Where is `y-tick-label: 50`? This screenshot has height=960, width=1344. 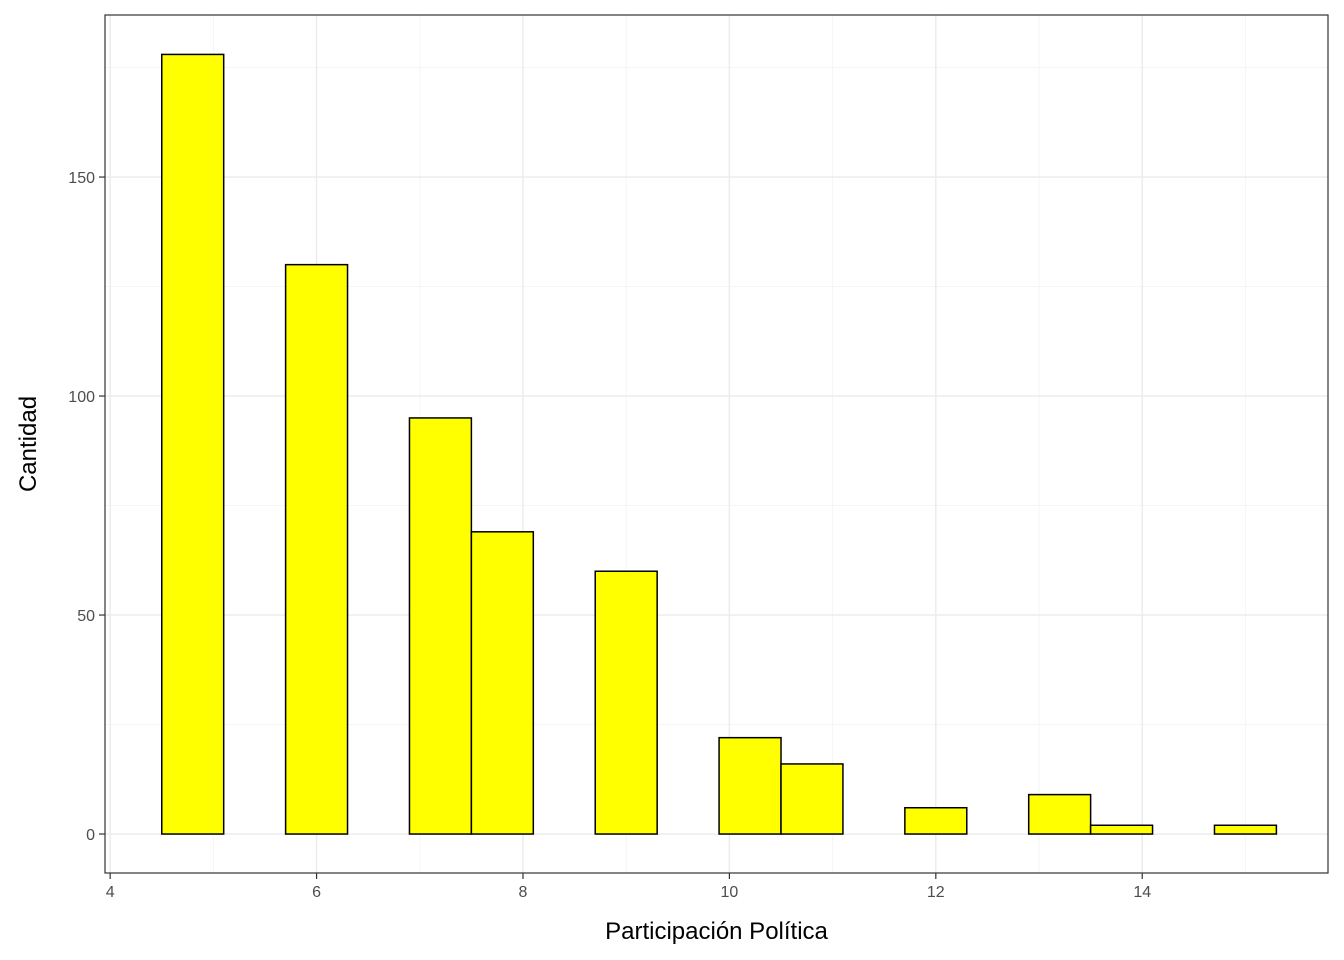 y-tick-label: 50 is located at coordinates (86, 616).